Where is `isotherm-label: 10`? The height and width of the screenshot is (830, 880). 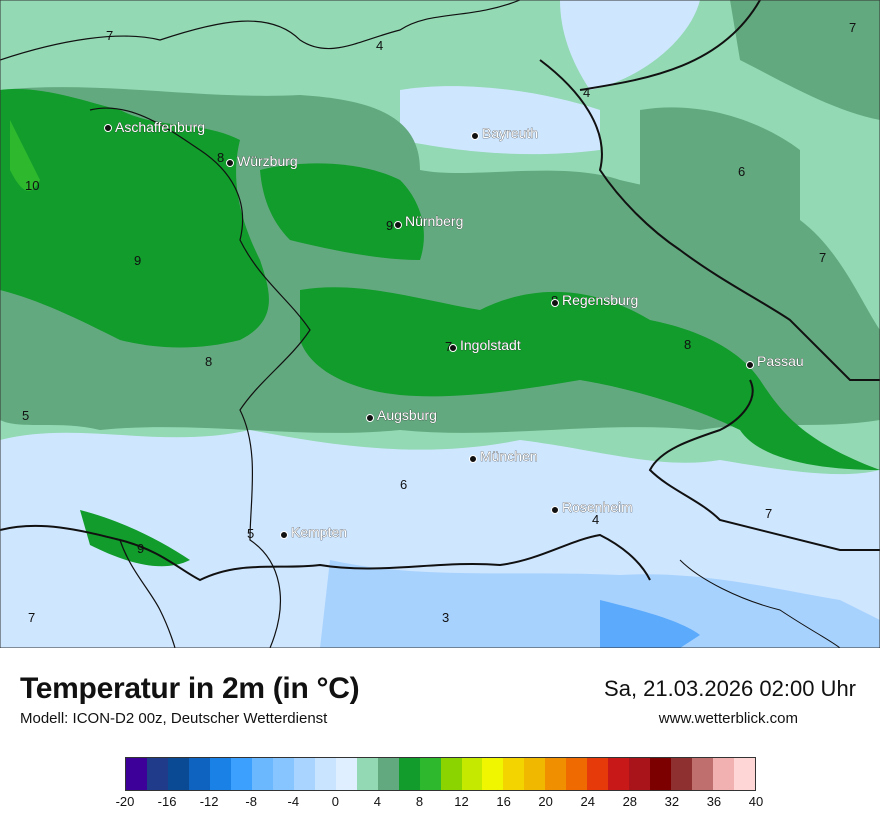 isotherm-label: 10 is located at coordinates (32, 185).